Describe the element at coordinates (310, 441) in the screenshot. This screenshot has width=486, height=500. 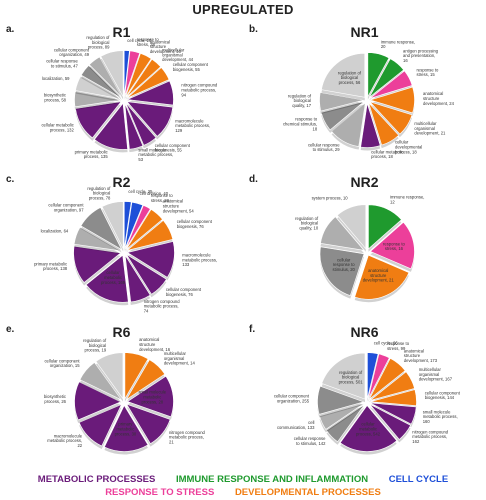
I see `slice-label: cellular response to stimulus, 142` at that location.